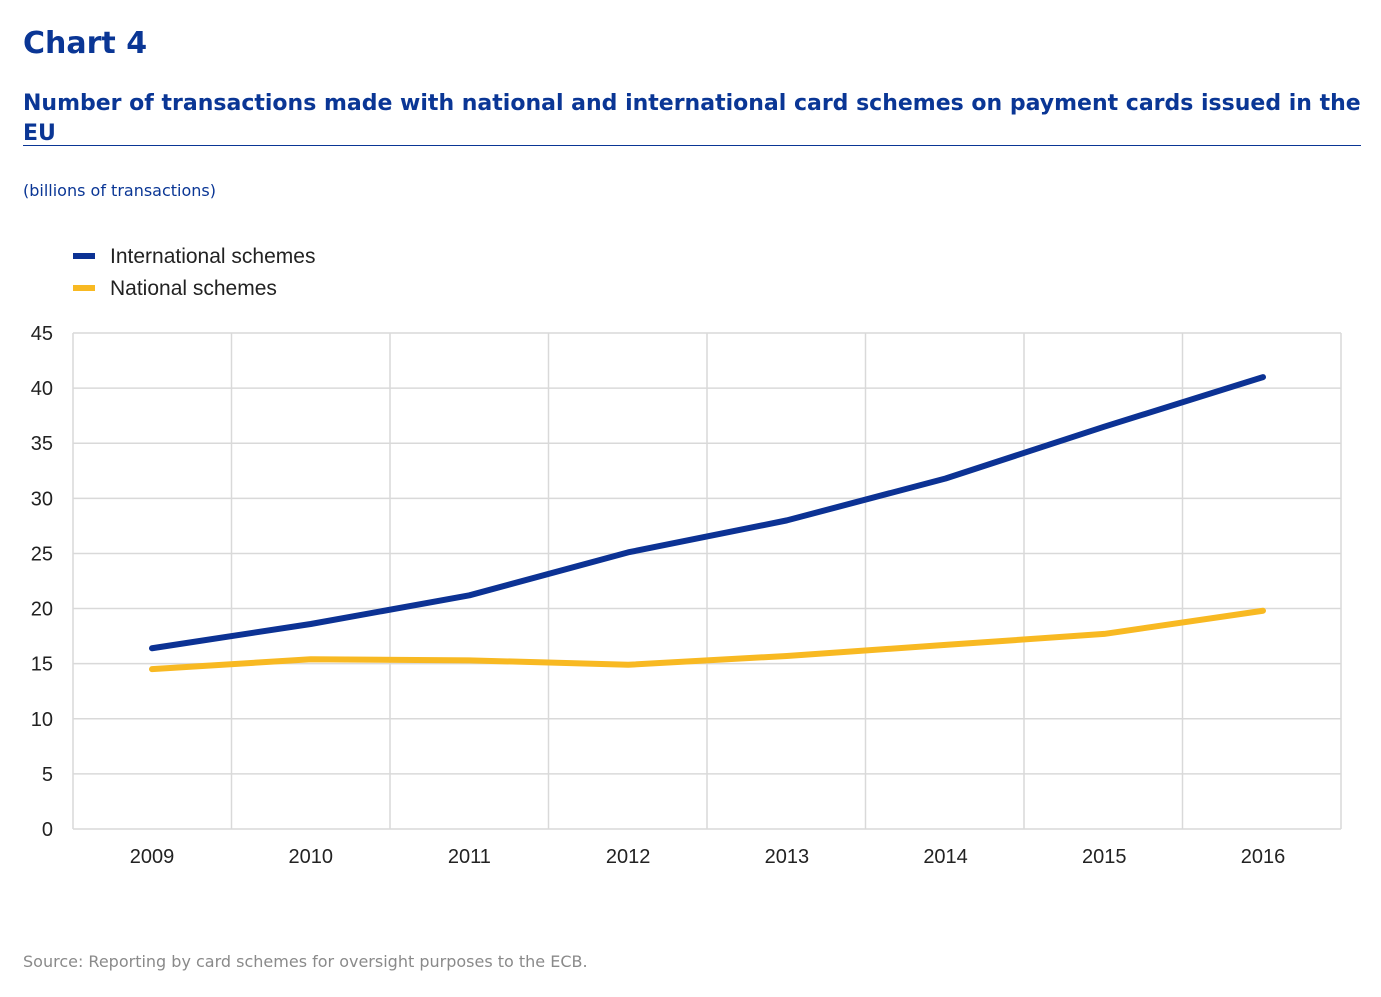 The height and width of the screenshot is (997, 1381). Describe the element at coordinates (47, 775) in the screenshot. I see `y-tick-label: 5` at that location.